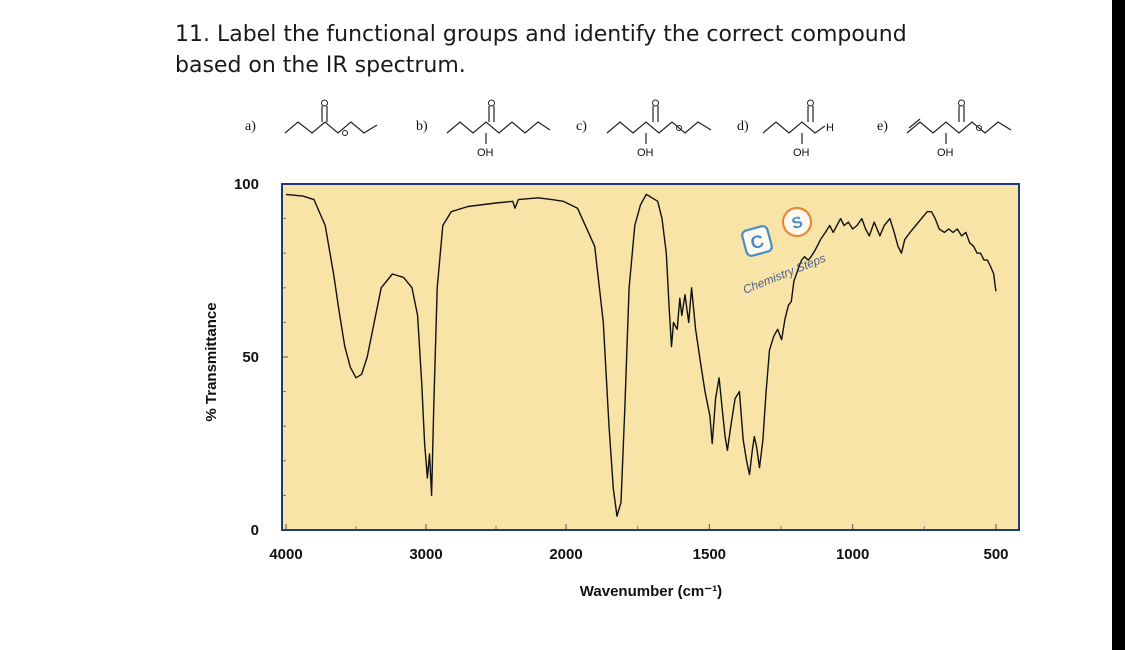 Image resolution: width=1125 pixels, height=650 pixels. Describe the element at coordinates (645, 153) in the screenshot. I see `option-c-oh-label: OH` at that location.